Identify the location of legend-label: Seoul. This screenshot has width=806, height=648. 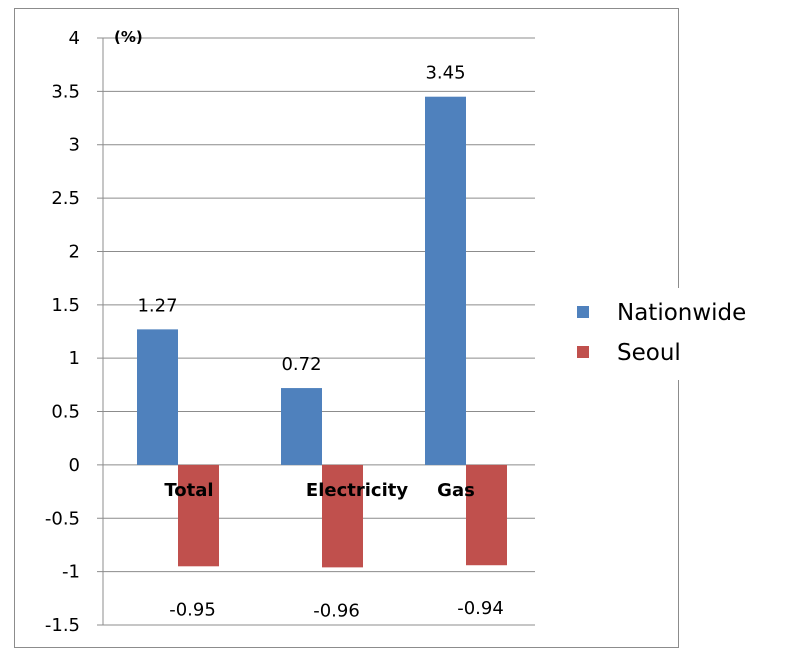
(649, 353).